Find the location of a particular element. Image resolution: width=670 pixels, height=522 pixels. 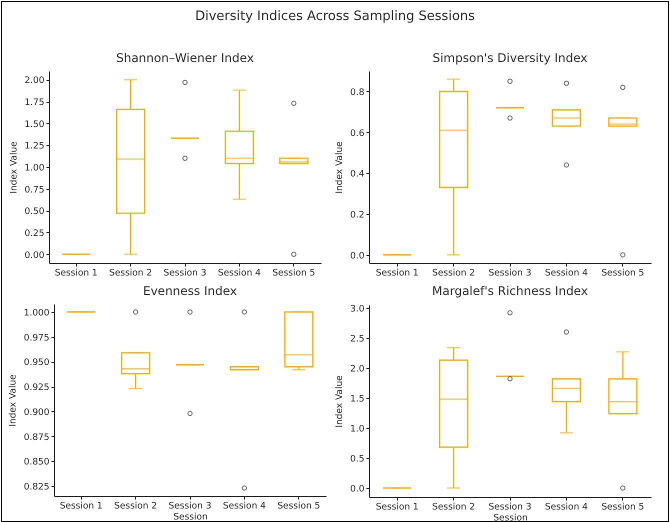

y-tick-label: 0.925 is located at coordinates (37, 388).